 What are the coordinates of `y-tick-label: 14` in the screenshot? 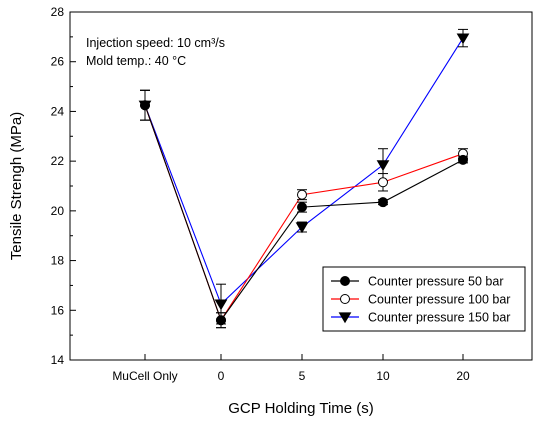 It's located at (58, 360).